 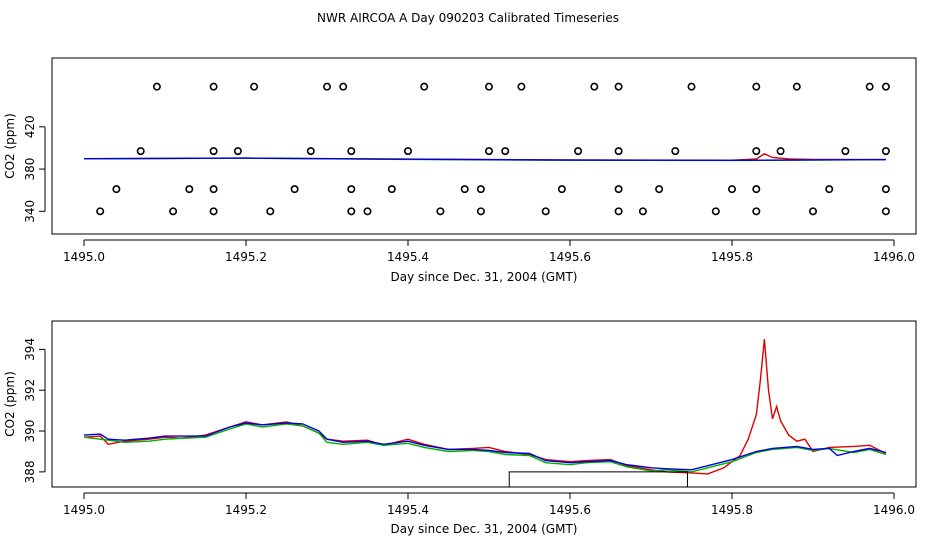 I want to click on bottom-x-axis-label: Day since Dec. 31, 2004 (GMT), so click(x=484, y=529).